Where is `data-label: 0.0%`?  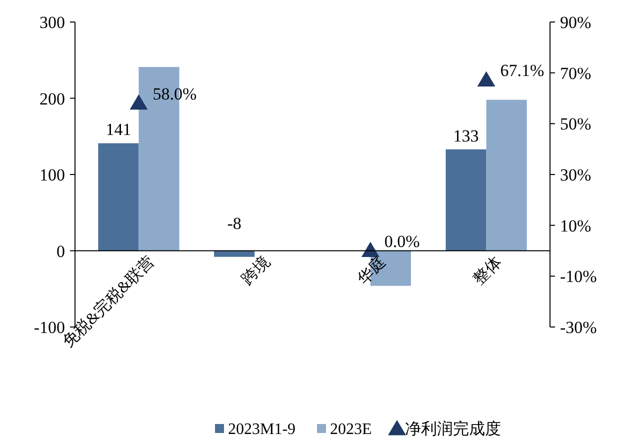 data-label: 0.0% is located at coordinates (402, 241).